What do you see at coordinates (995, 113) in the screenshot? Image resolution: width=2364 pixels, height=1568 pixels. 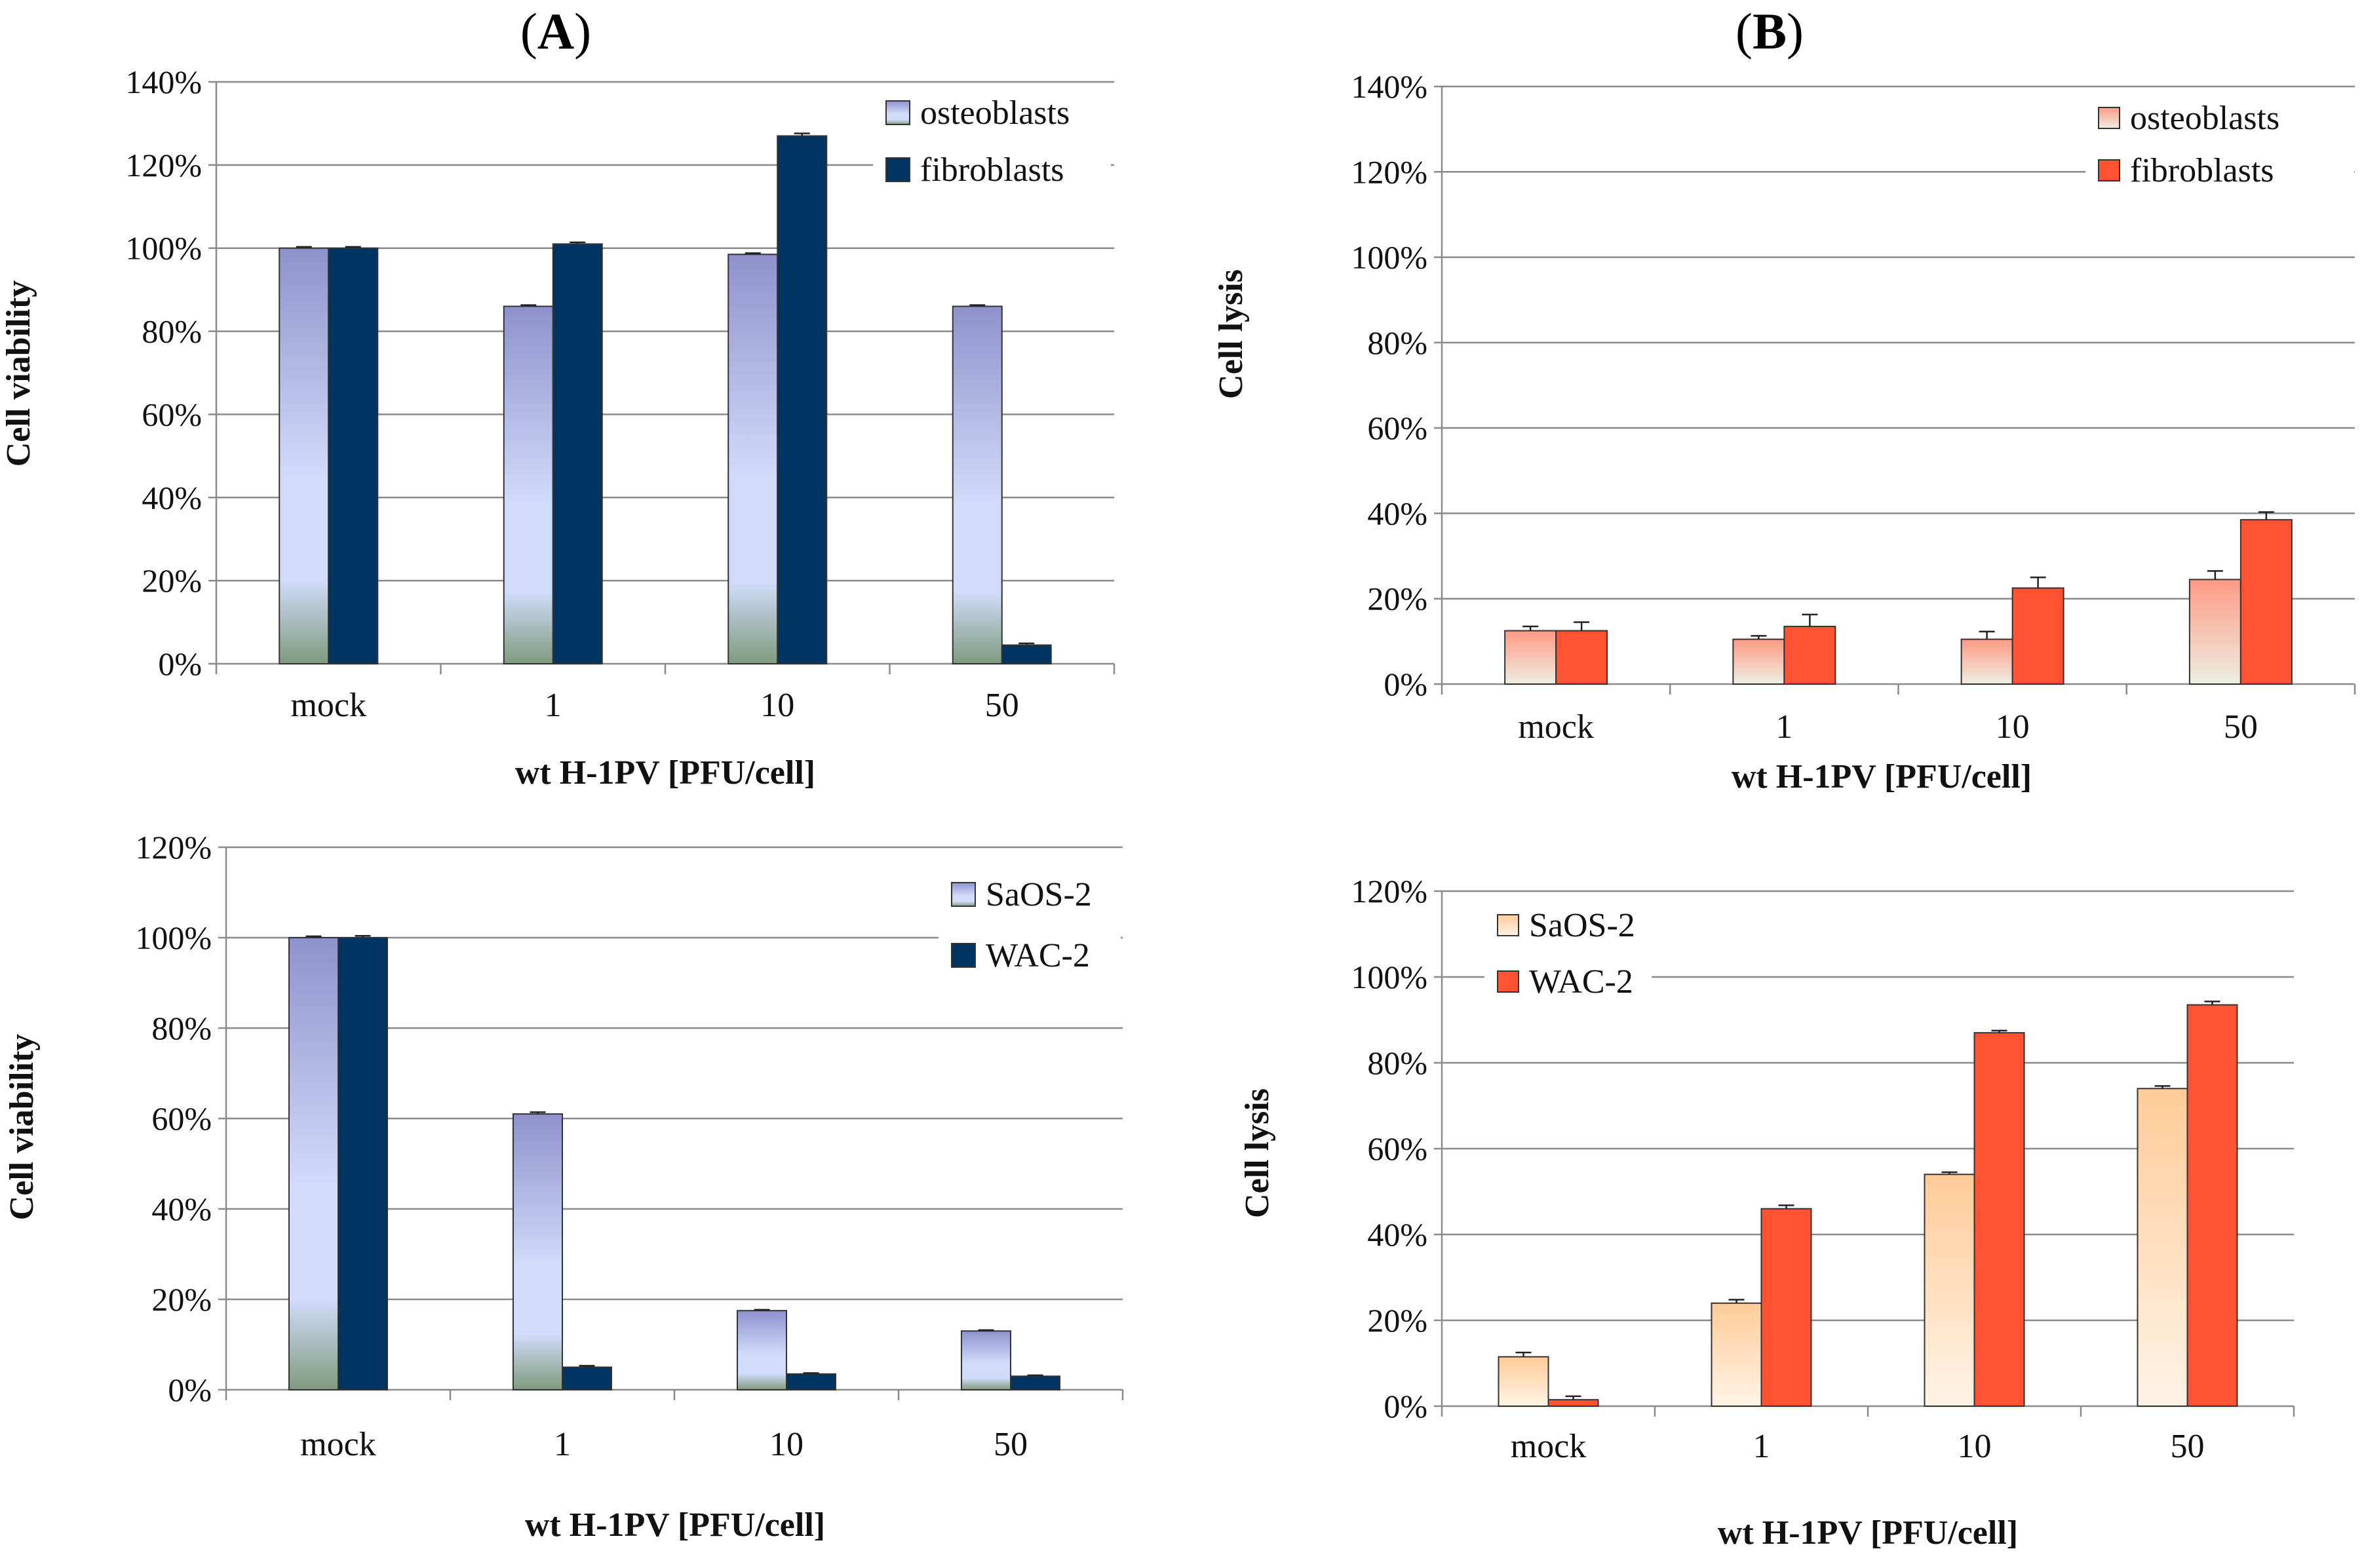 I see `legend-label: osteoblasts` at bounding box center [995, 113].